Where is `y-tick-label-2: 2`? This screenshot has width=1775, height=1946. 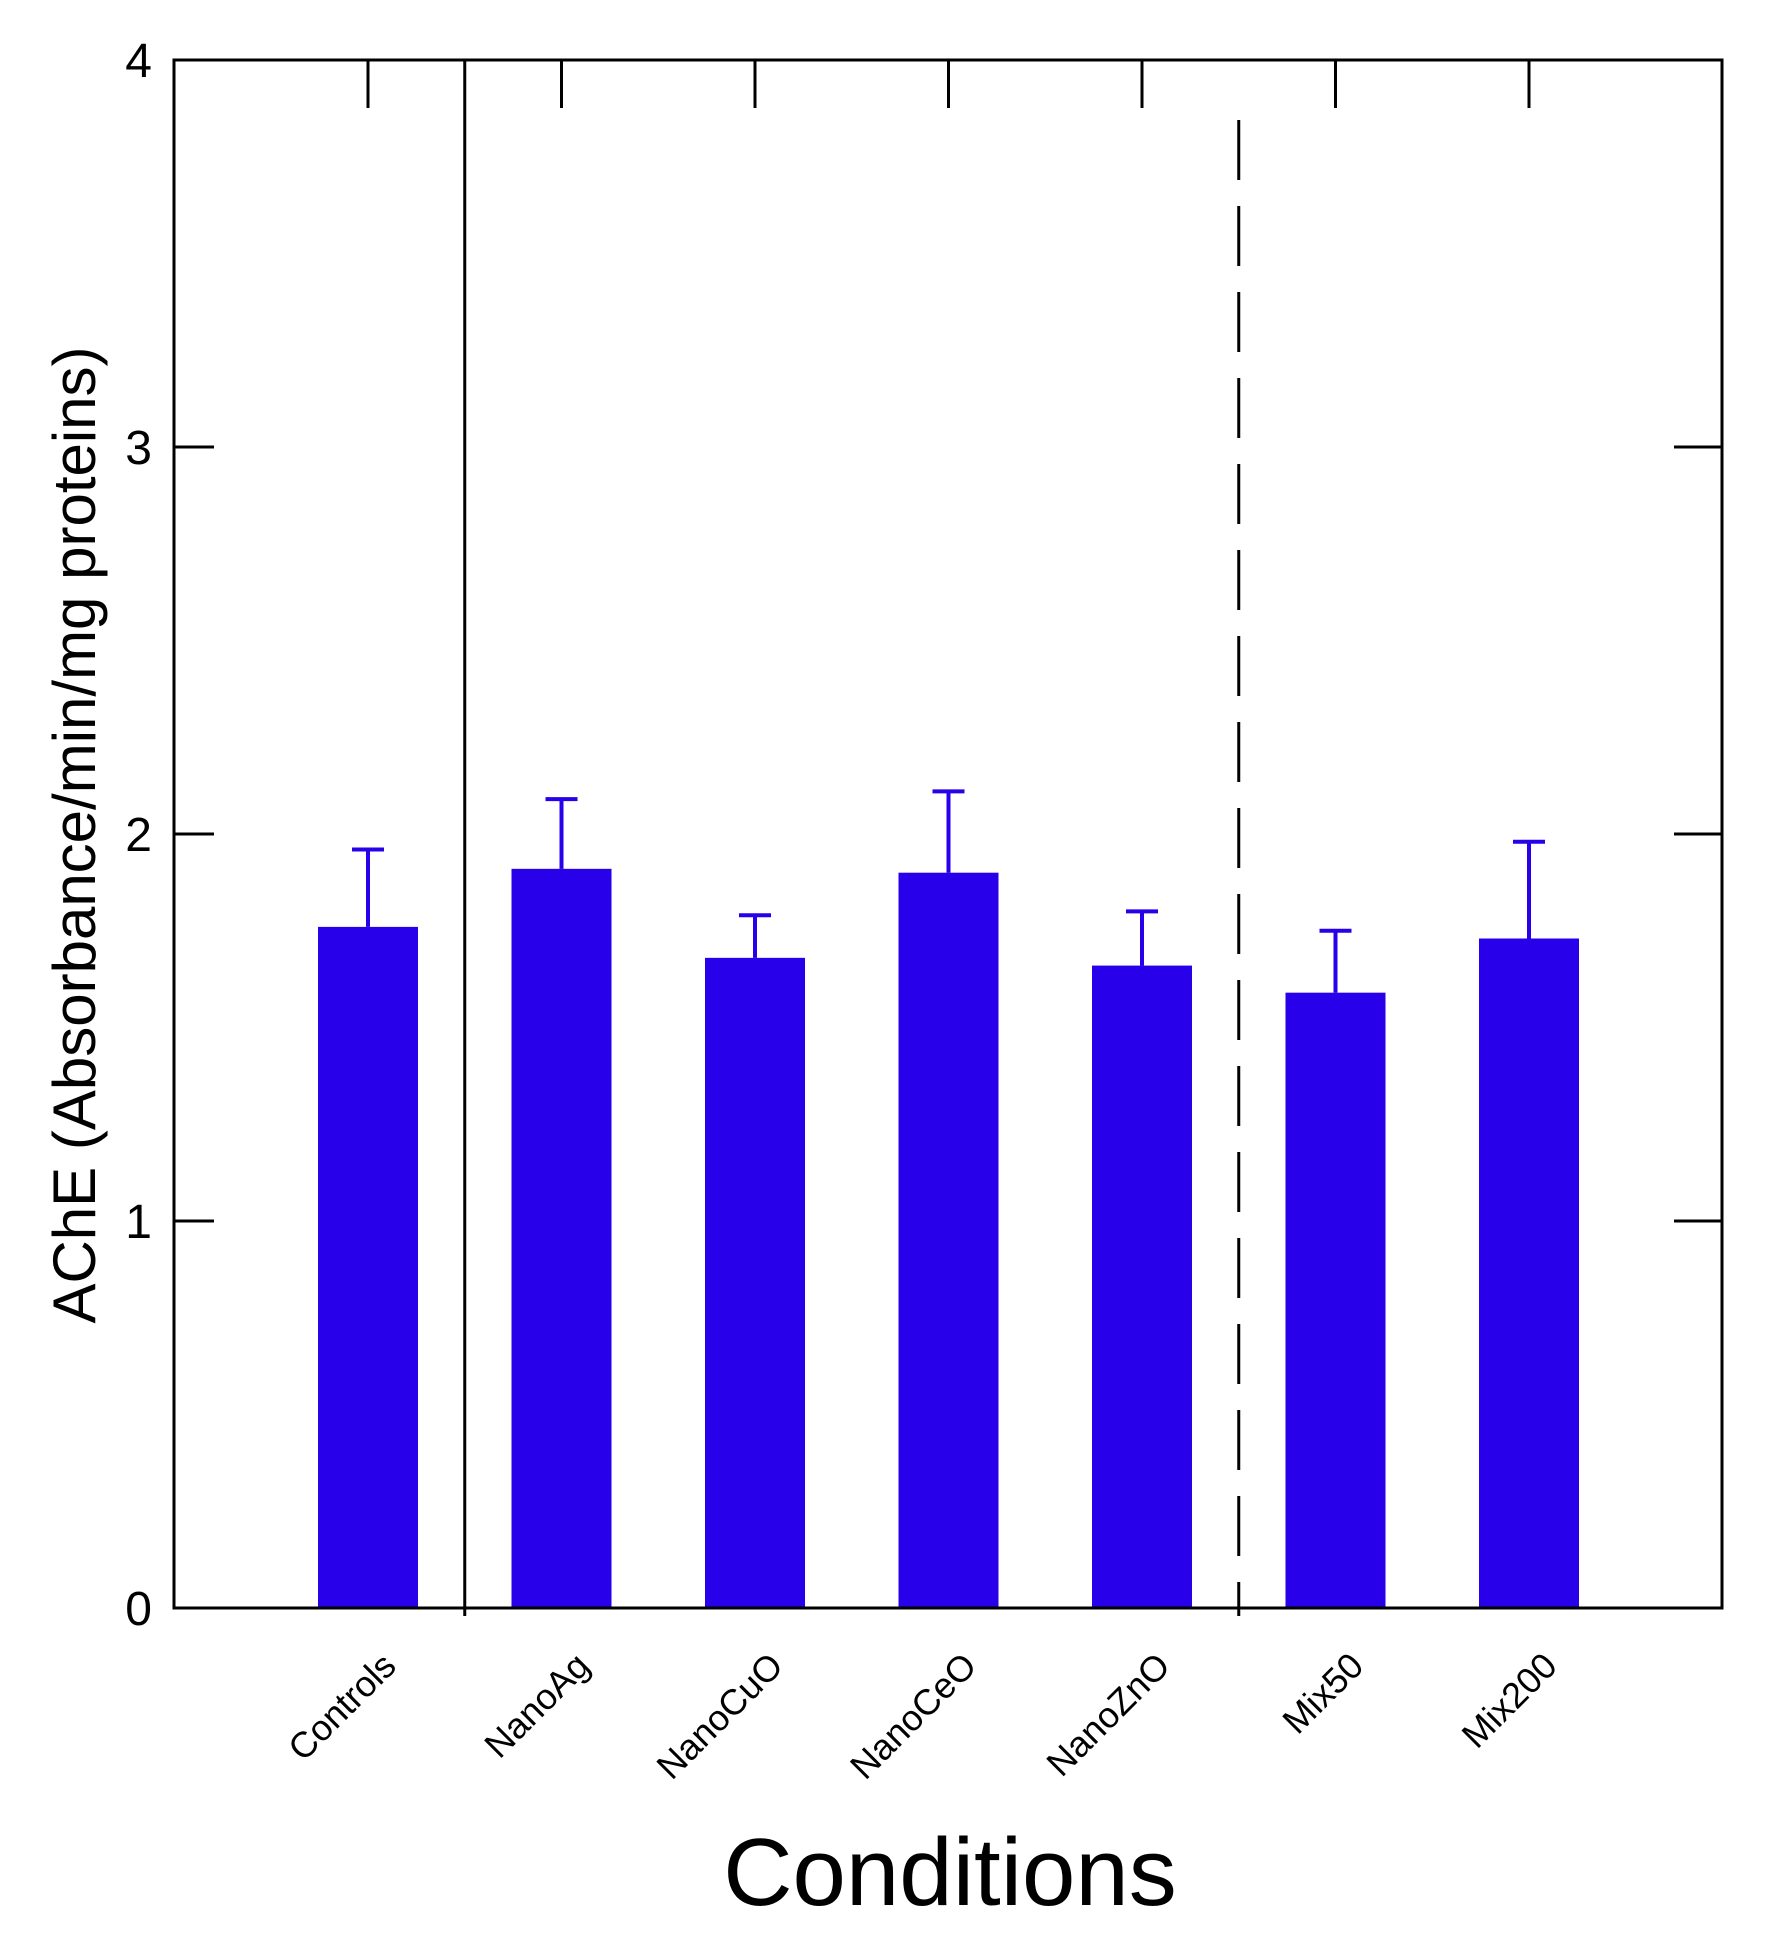
y-tick-label-2: 2 is located at coordinates (138, 835).